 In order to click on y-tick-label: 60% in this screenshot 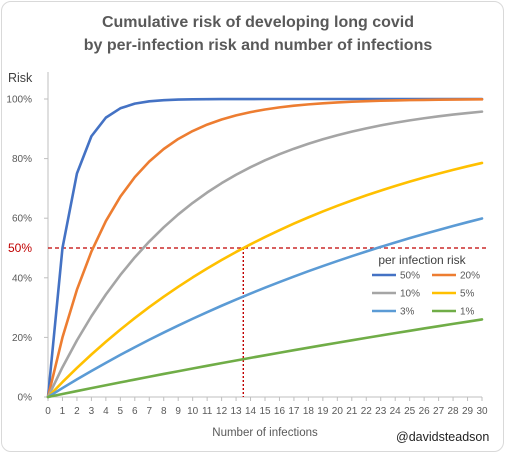, I will do `click(22, 219)`.